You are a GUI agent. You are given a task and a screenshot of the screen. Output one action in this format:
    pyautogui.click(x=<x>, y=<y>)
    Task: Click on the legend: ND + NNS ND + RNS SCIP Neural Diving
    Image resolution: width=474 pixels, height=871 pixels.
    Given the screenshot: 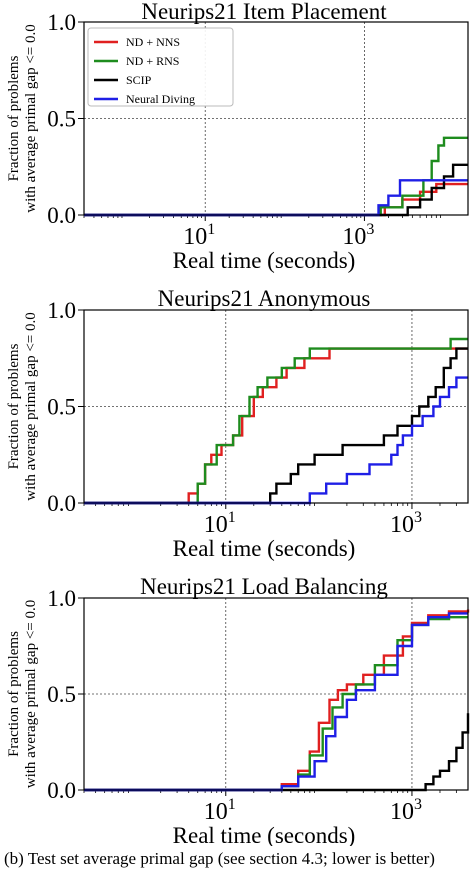 What is the action you would take?
    pyautogui.click(x=160, y=67)
    